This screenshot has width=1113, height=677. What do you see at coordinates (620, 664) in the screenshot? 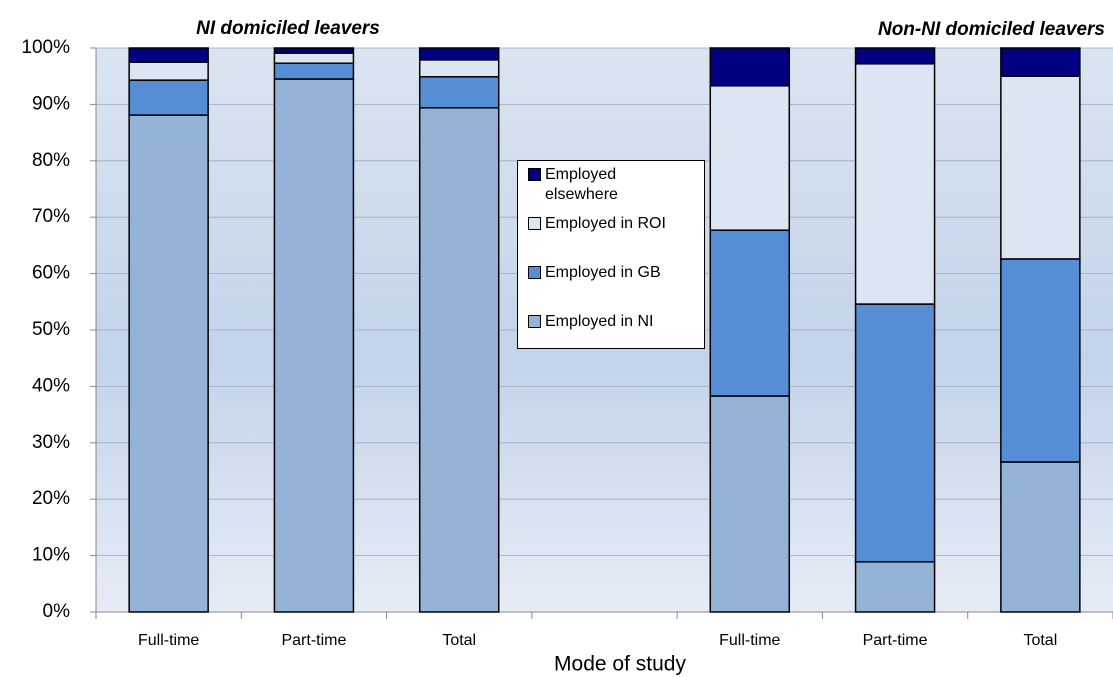
I see `x-axis-label: Mode of study` at bounding box center [620, 664].